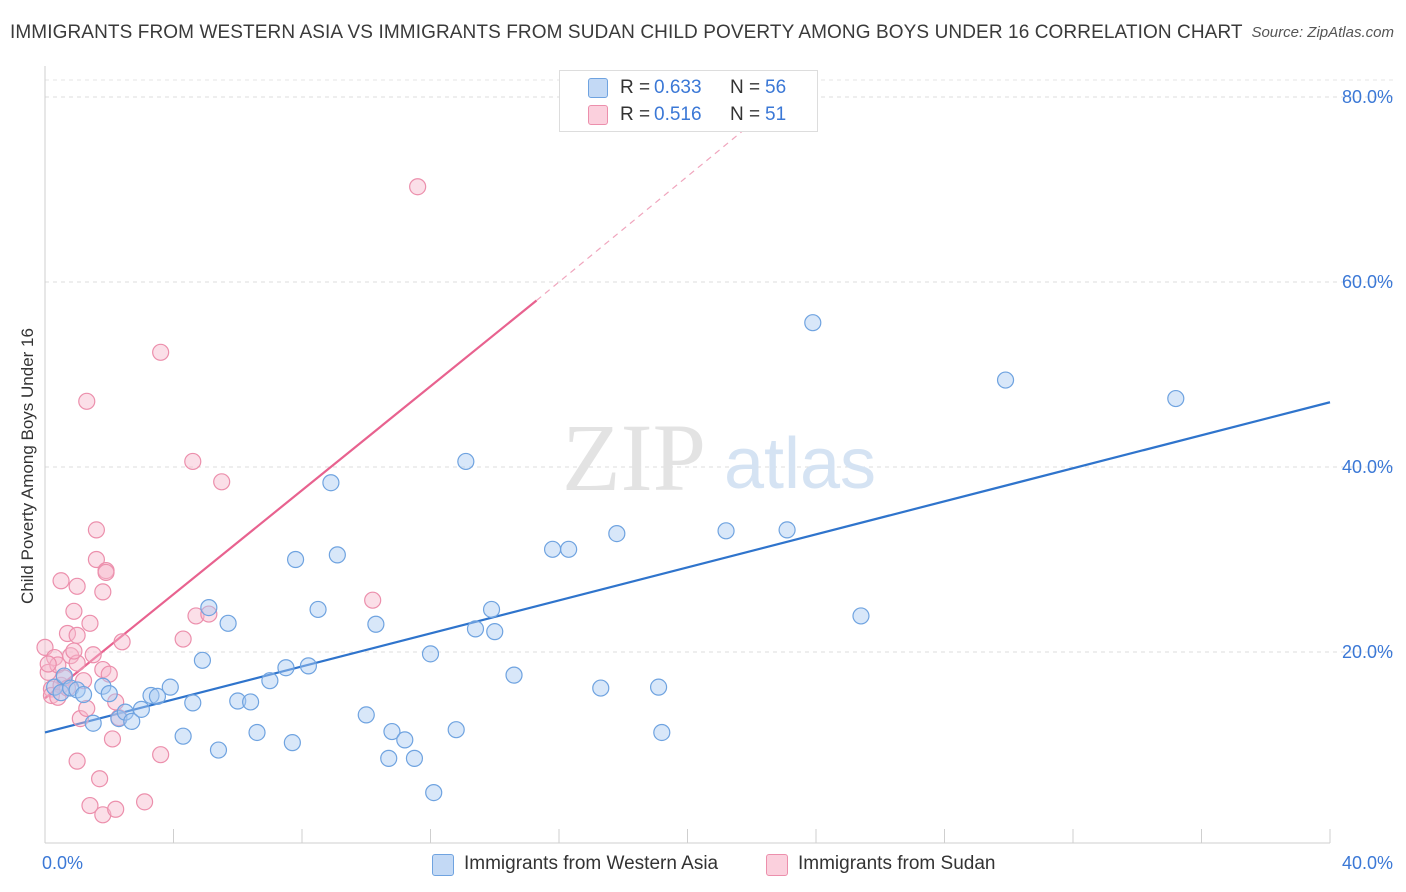 The image size is (1406, 892). I want to click on x-tick-label: 0.0%, so click(62, 863).